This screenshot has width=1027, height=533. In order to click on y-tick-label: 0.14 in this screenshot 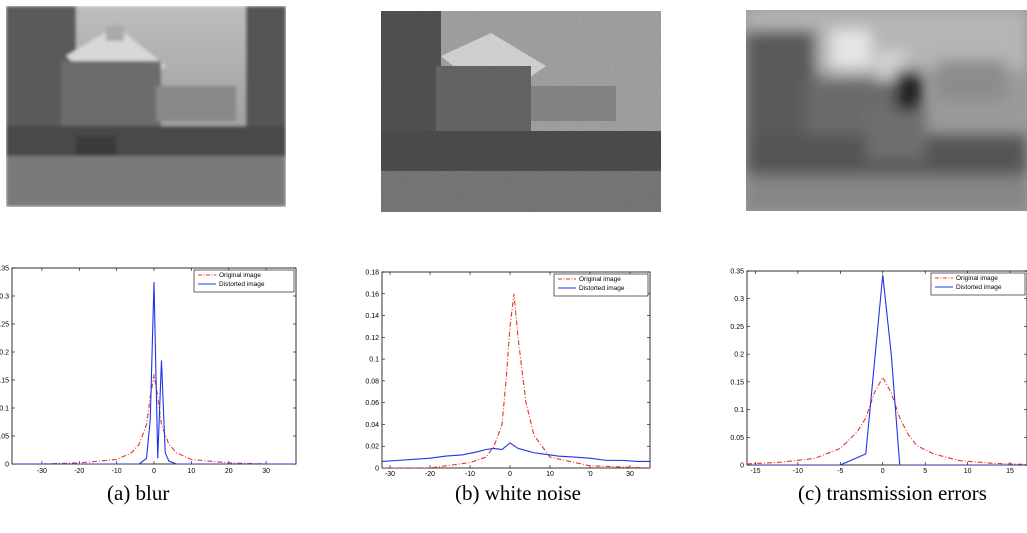, I will do `click(372, 316)`.